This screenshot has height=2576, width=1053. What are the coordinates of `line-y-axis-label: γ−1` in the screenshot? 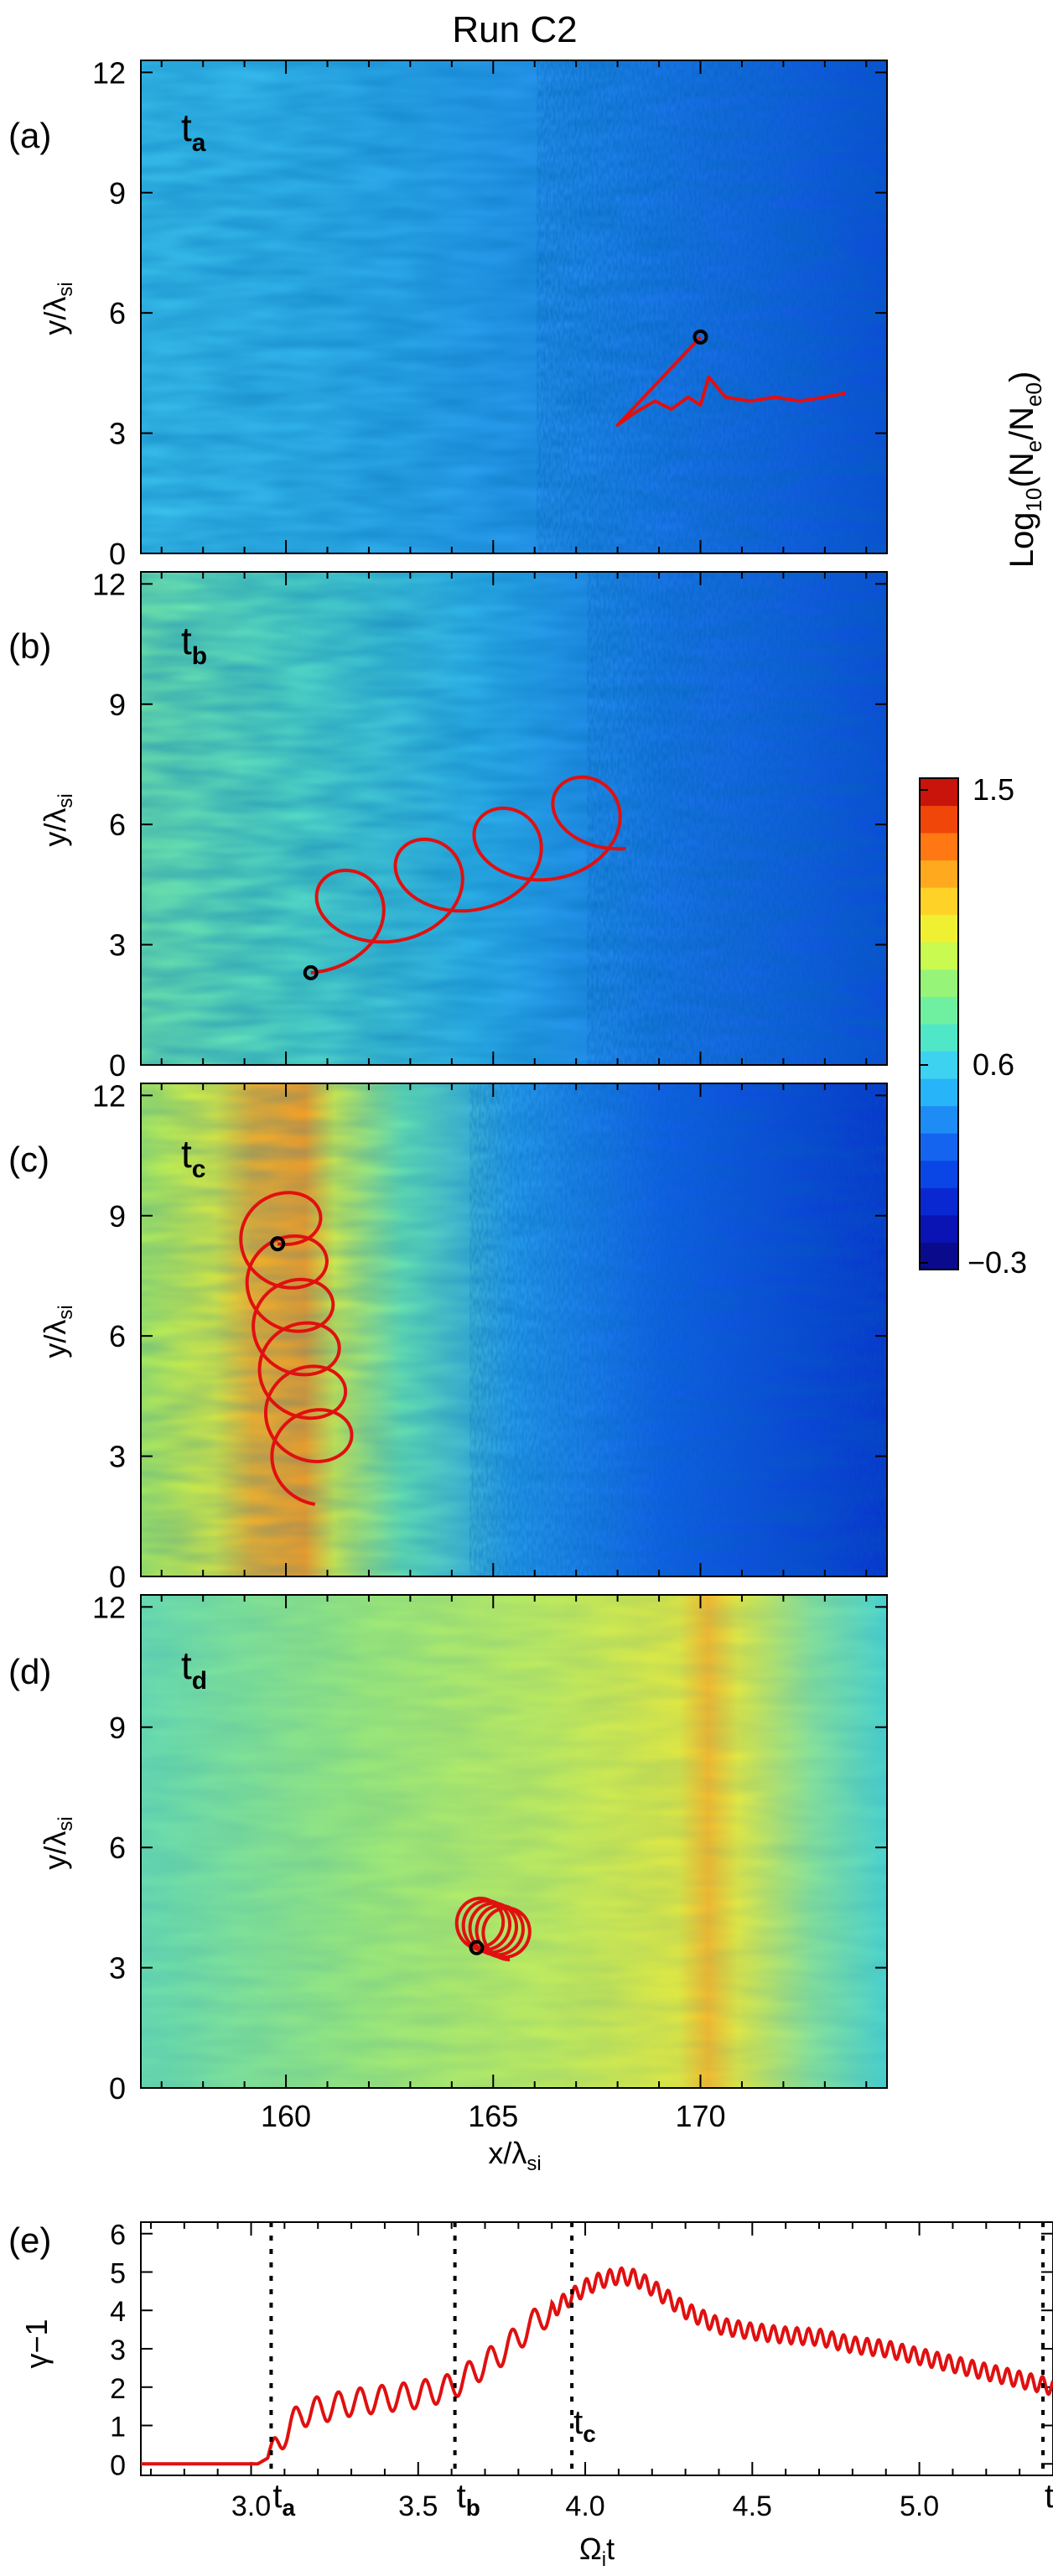 It's located at (36, 2343).